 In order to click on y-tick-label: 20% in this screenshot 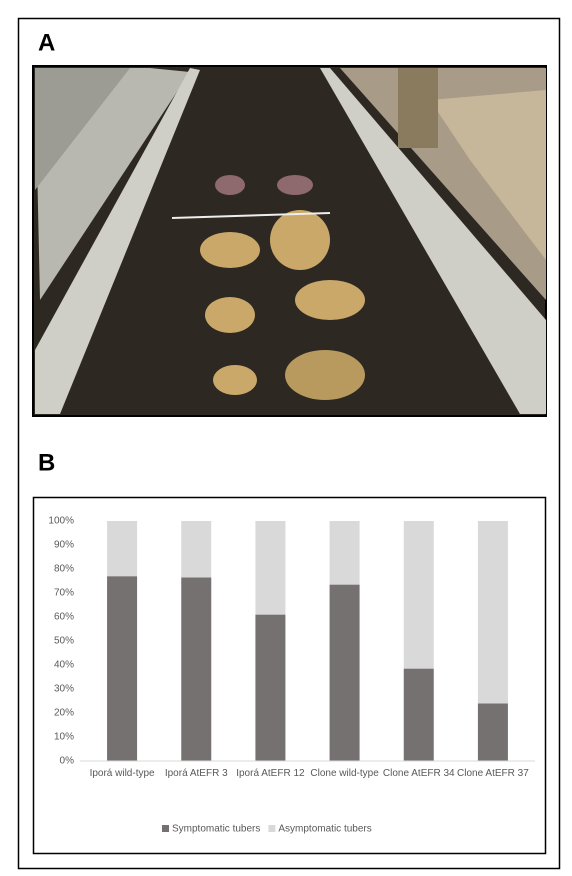, I will do `click(64, 713)`.